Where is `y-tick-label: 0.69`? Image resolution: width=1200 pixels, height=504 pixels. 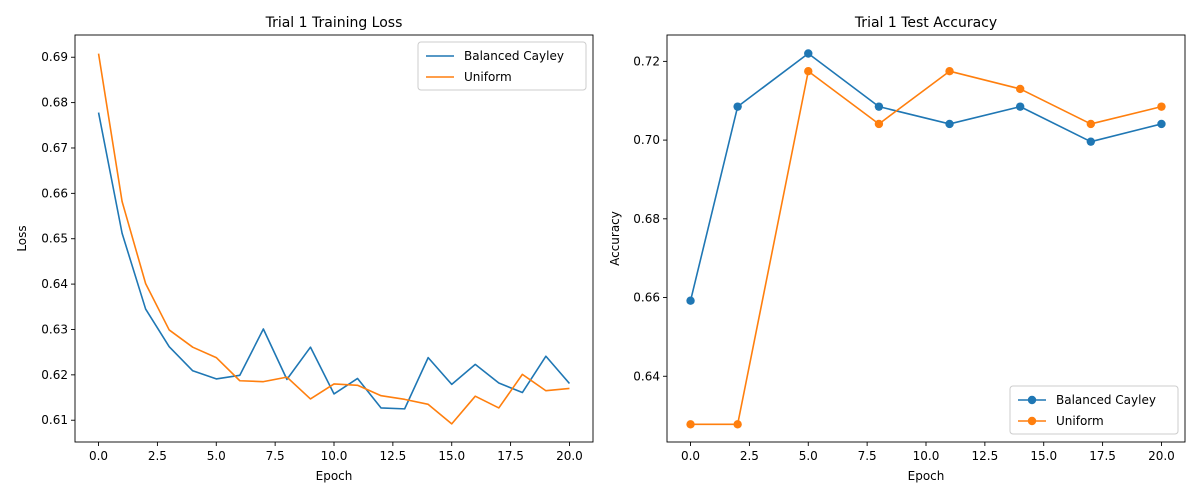 y-tick-label: 0.69 is located at coordinates (54, 57).